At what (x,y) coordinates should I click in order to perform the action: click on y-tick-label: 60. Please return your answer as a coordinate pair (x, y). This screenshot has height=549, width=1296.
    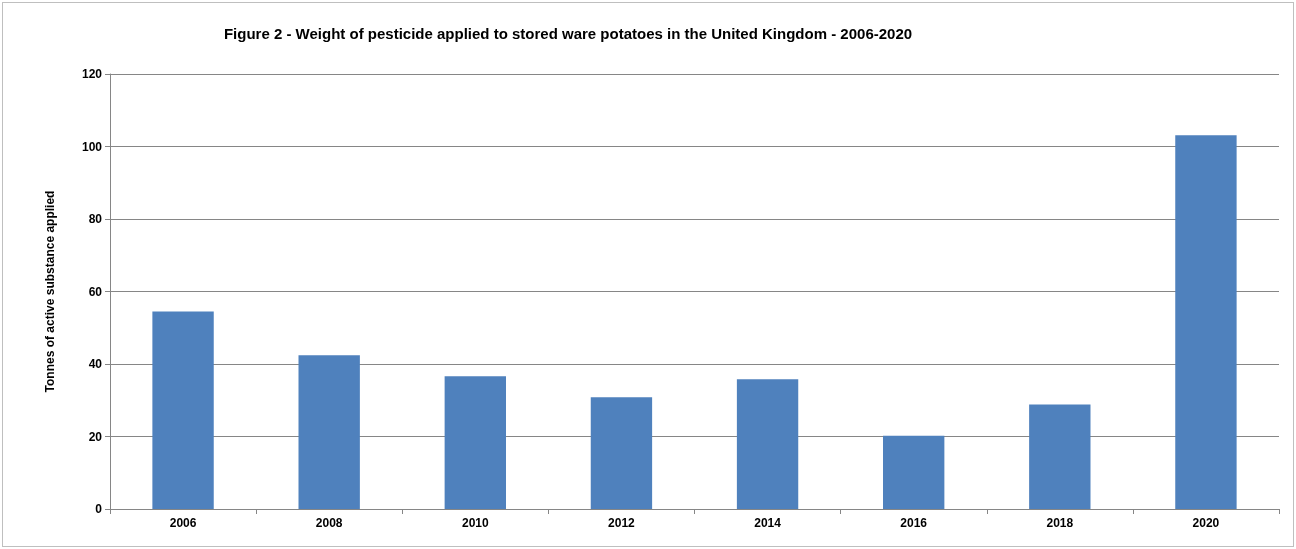
    Looking at the image, I should click on (95, 291).